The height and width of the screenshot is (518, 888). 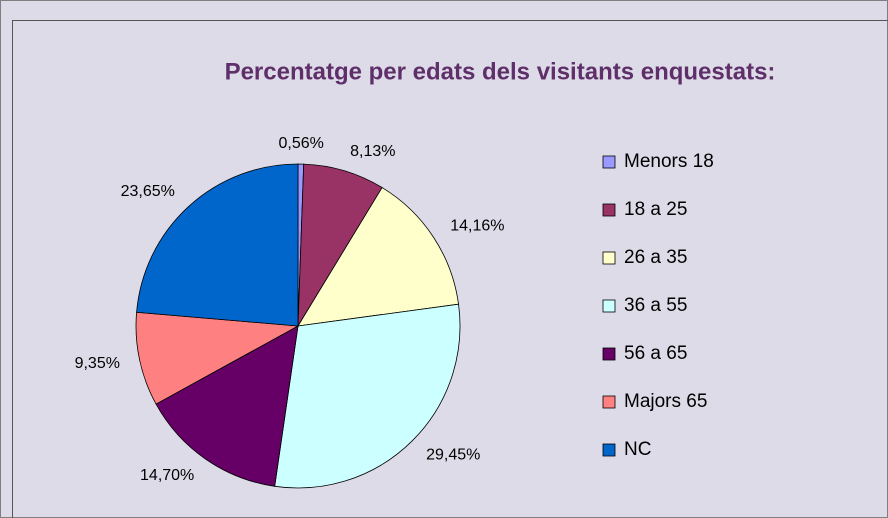 What do you see at coordinates (655, 209) in the screenshot?
I see `legend-label: 18 a 25` at bounding box center [655, 209].